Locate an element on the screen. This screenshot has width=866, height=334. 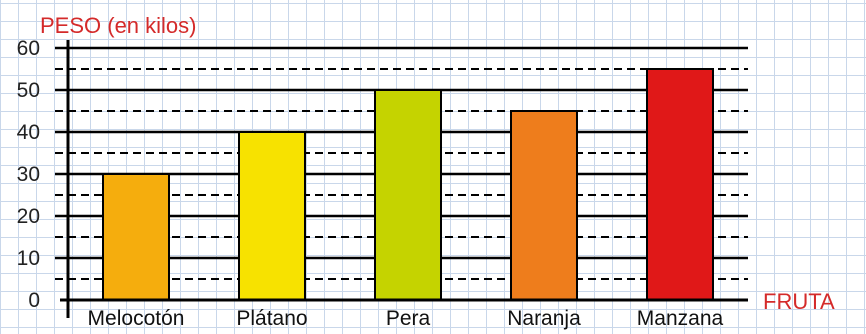
y-tick-label: 40 is located at coordinates (28, 132).